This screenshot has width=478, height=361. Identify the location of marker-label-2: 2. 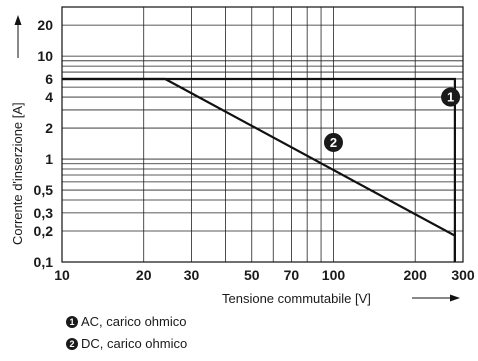
(333, 142).